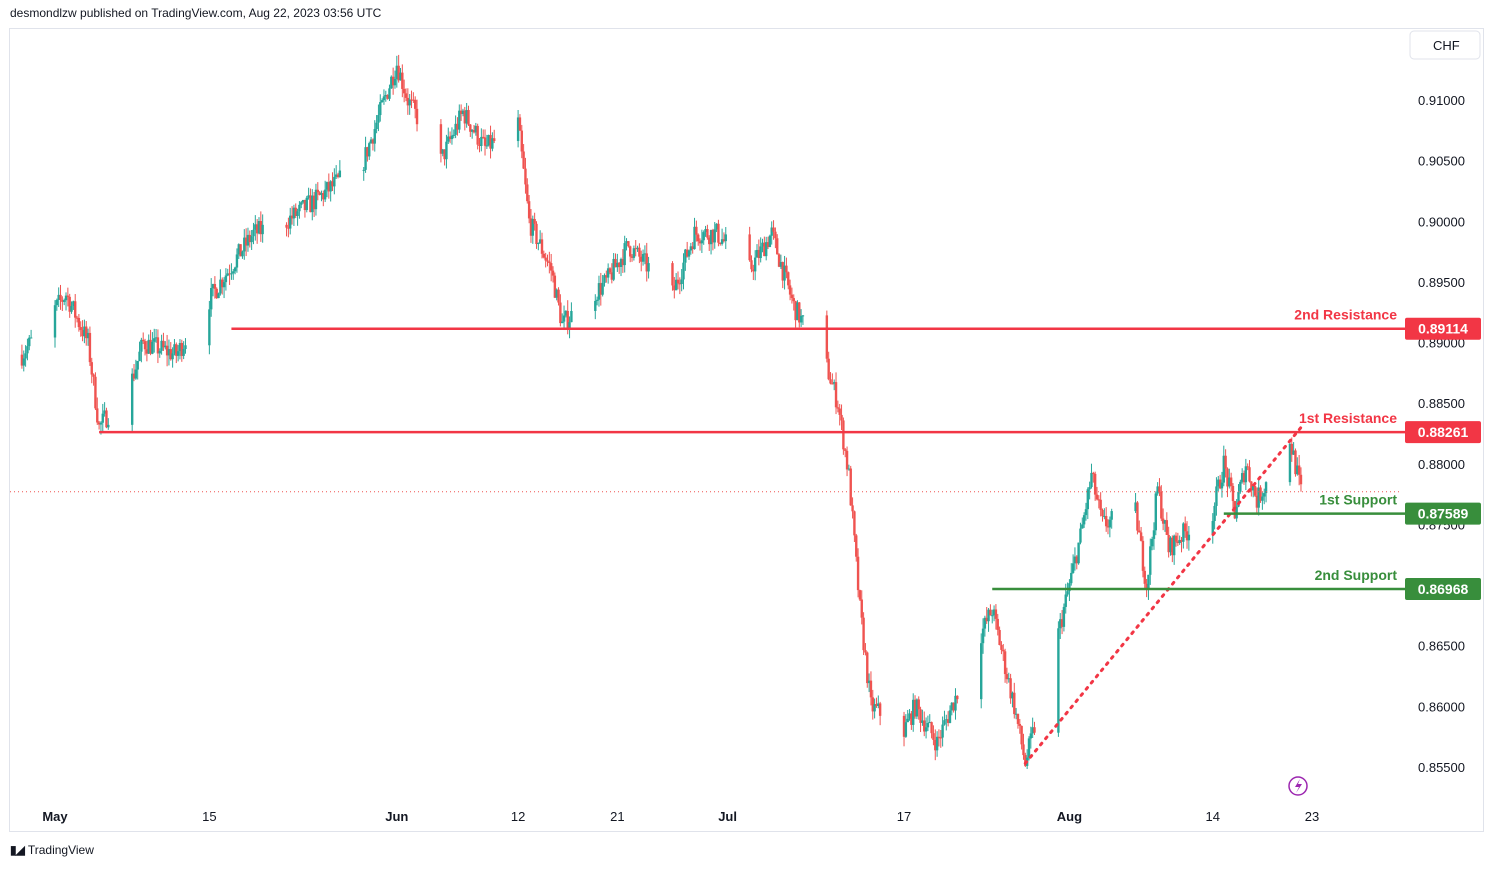 This screenshot has width=1494, height=869. I want to click on lightning-icon, so click(1298, 786).